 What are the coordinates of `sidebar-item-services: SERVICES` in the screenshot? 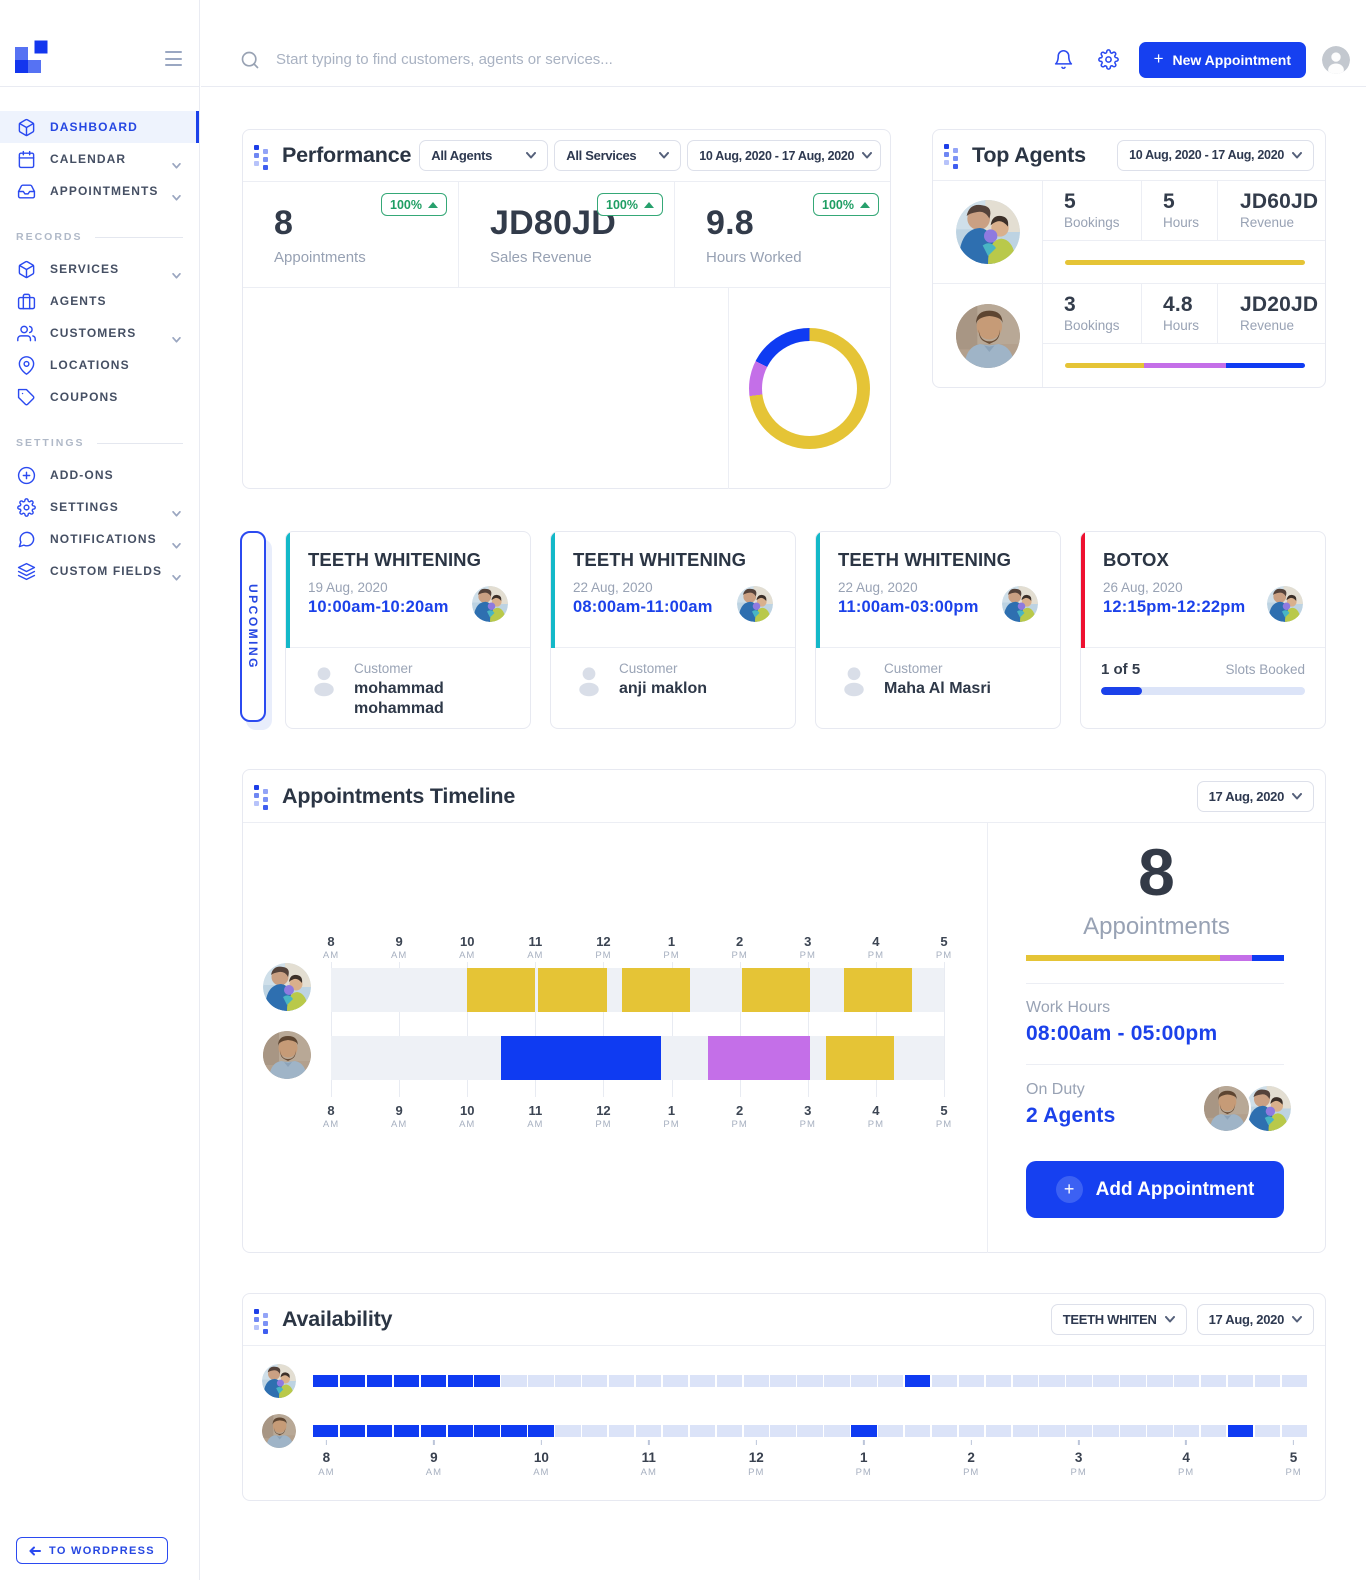 It's located at (99, 269).